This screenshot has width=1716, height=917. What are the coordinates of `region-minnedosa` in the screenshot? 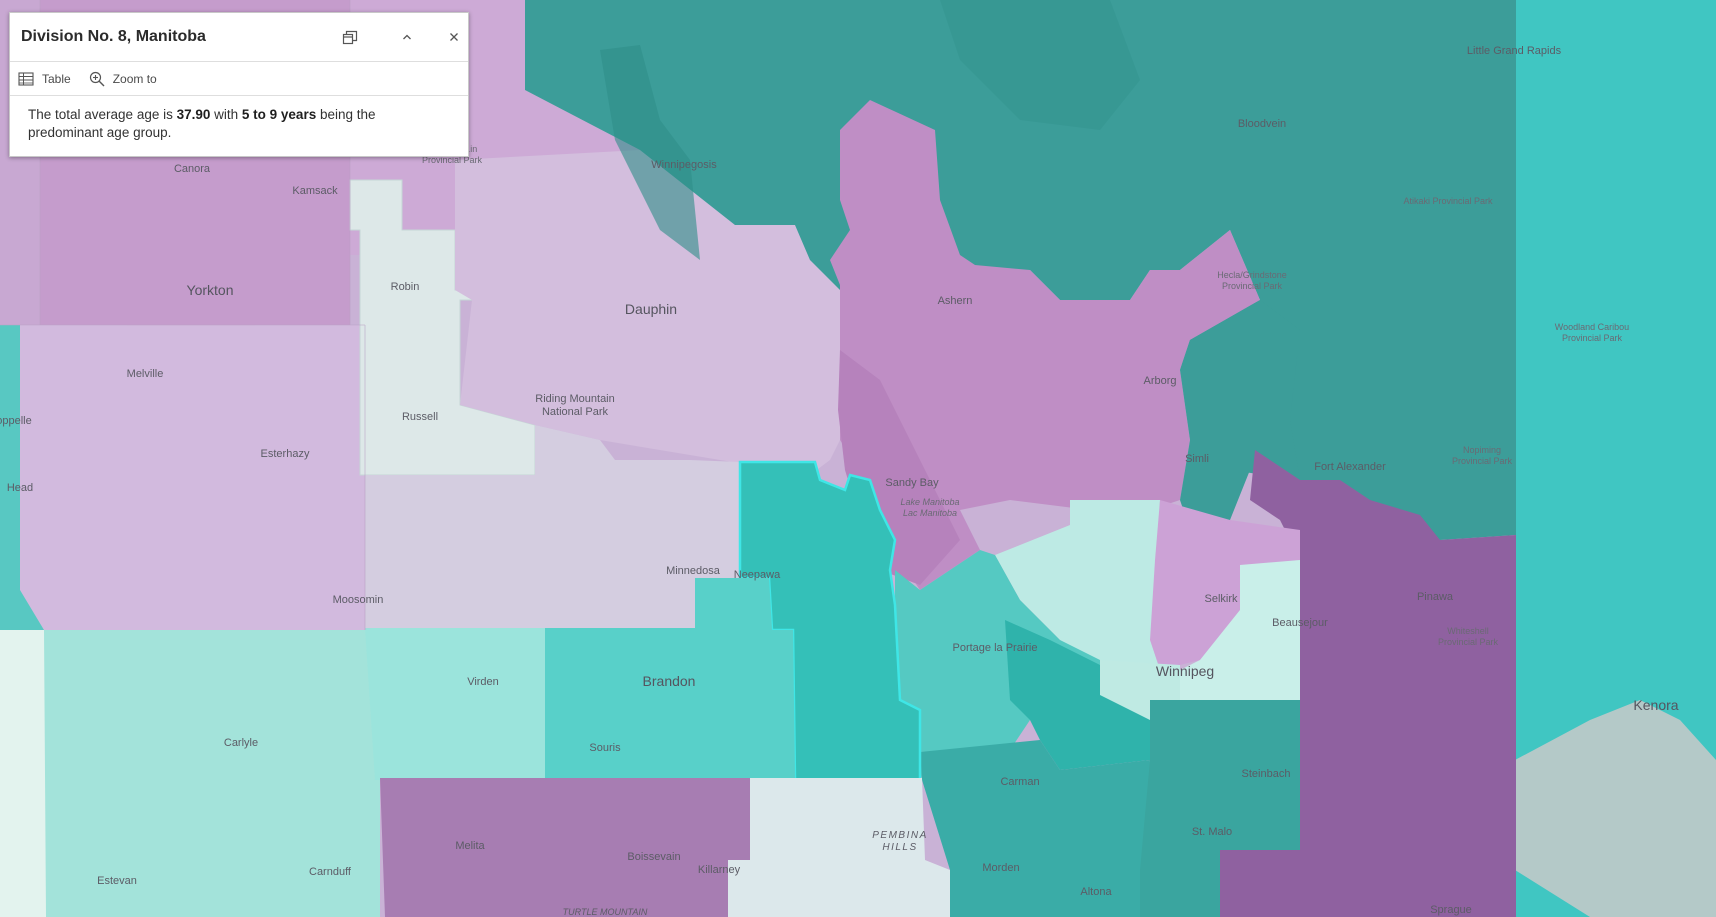 It's located at (552, 526).